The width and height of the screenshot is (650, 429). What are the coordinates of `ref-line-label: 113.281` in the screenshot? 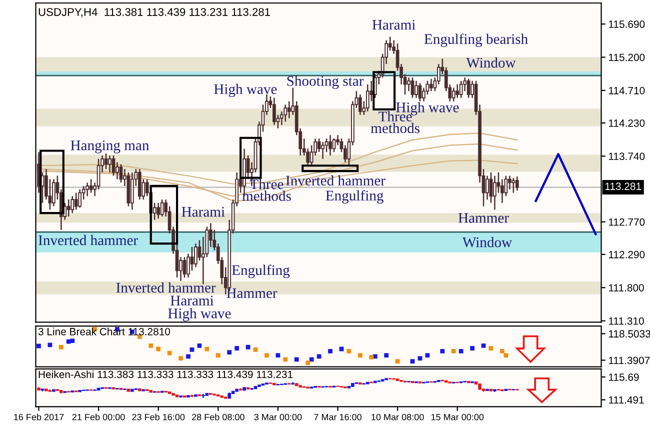 It's located at (623, 186).